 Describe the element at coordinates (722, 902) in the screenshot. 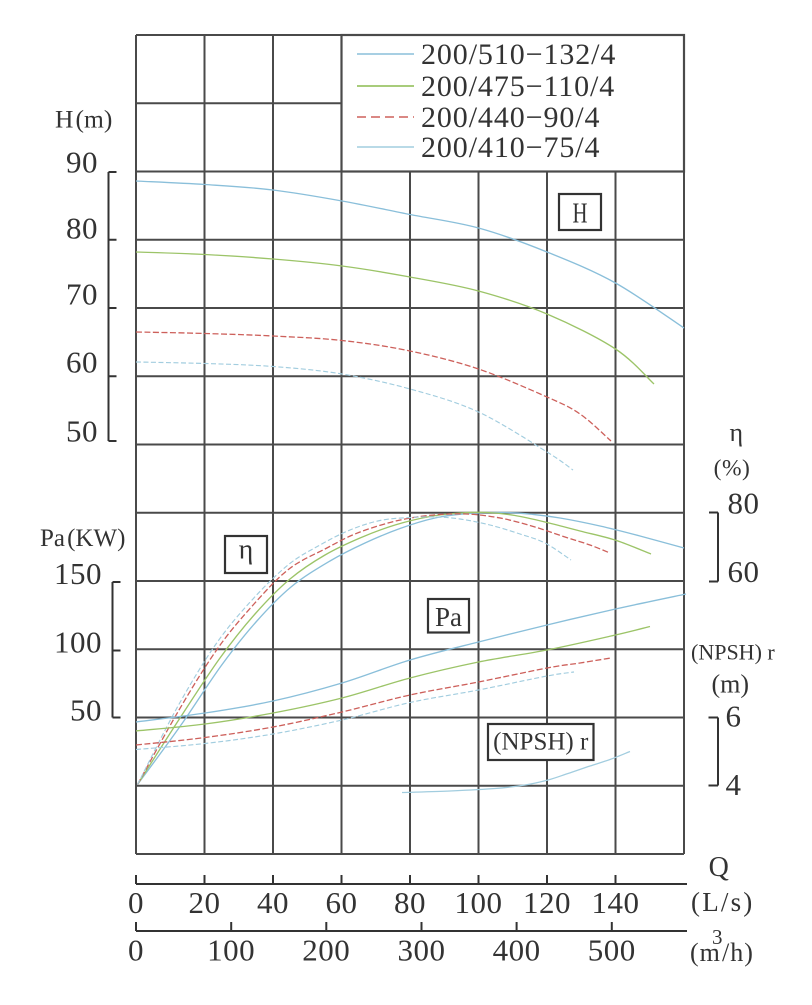

I see `svg-text: (L/s)` at that location.